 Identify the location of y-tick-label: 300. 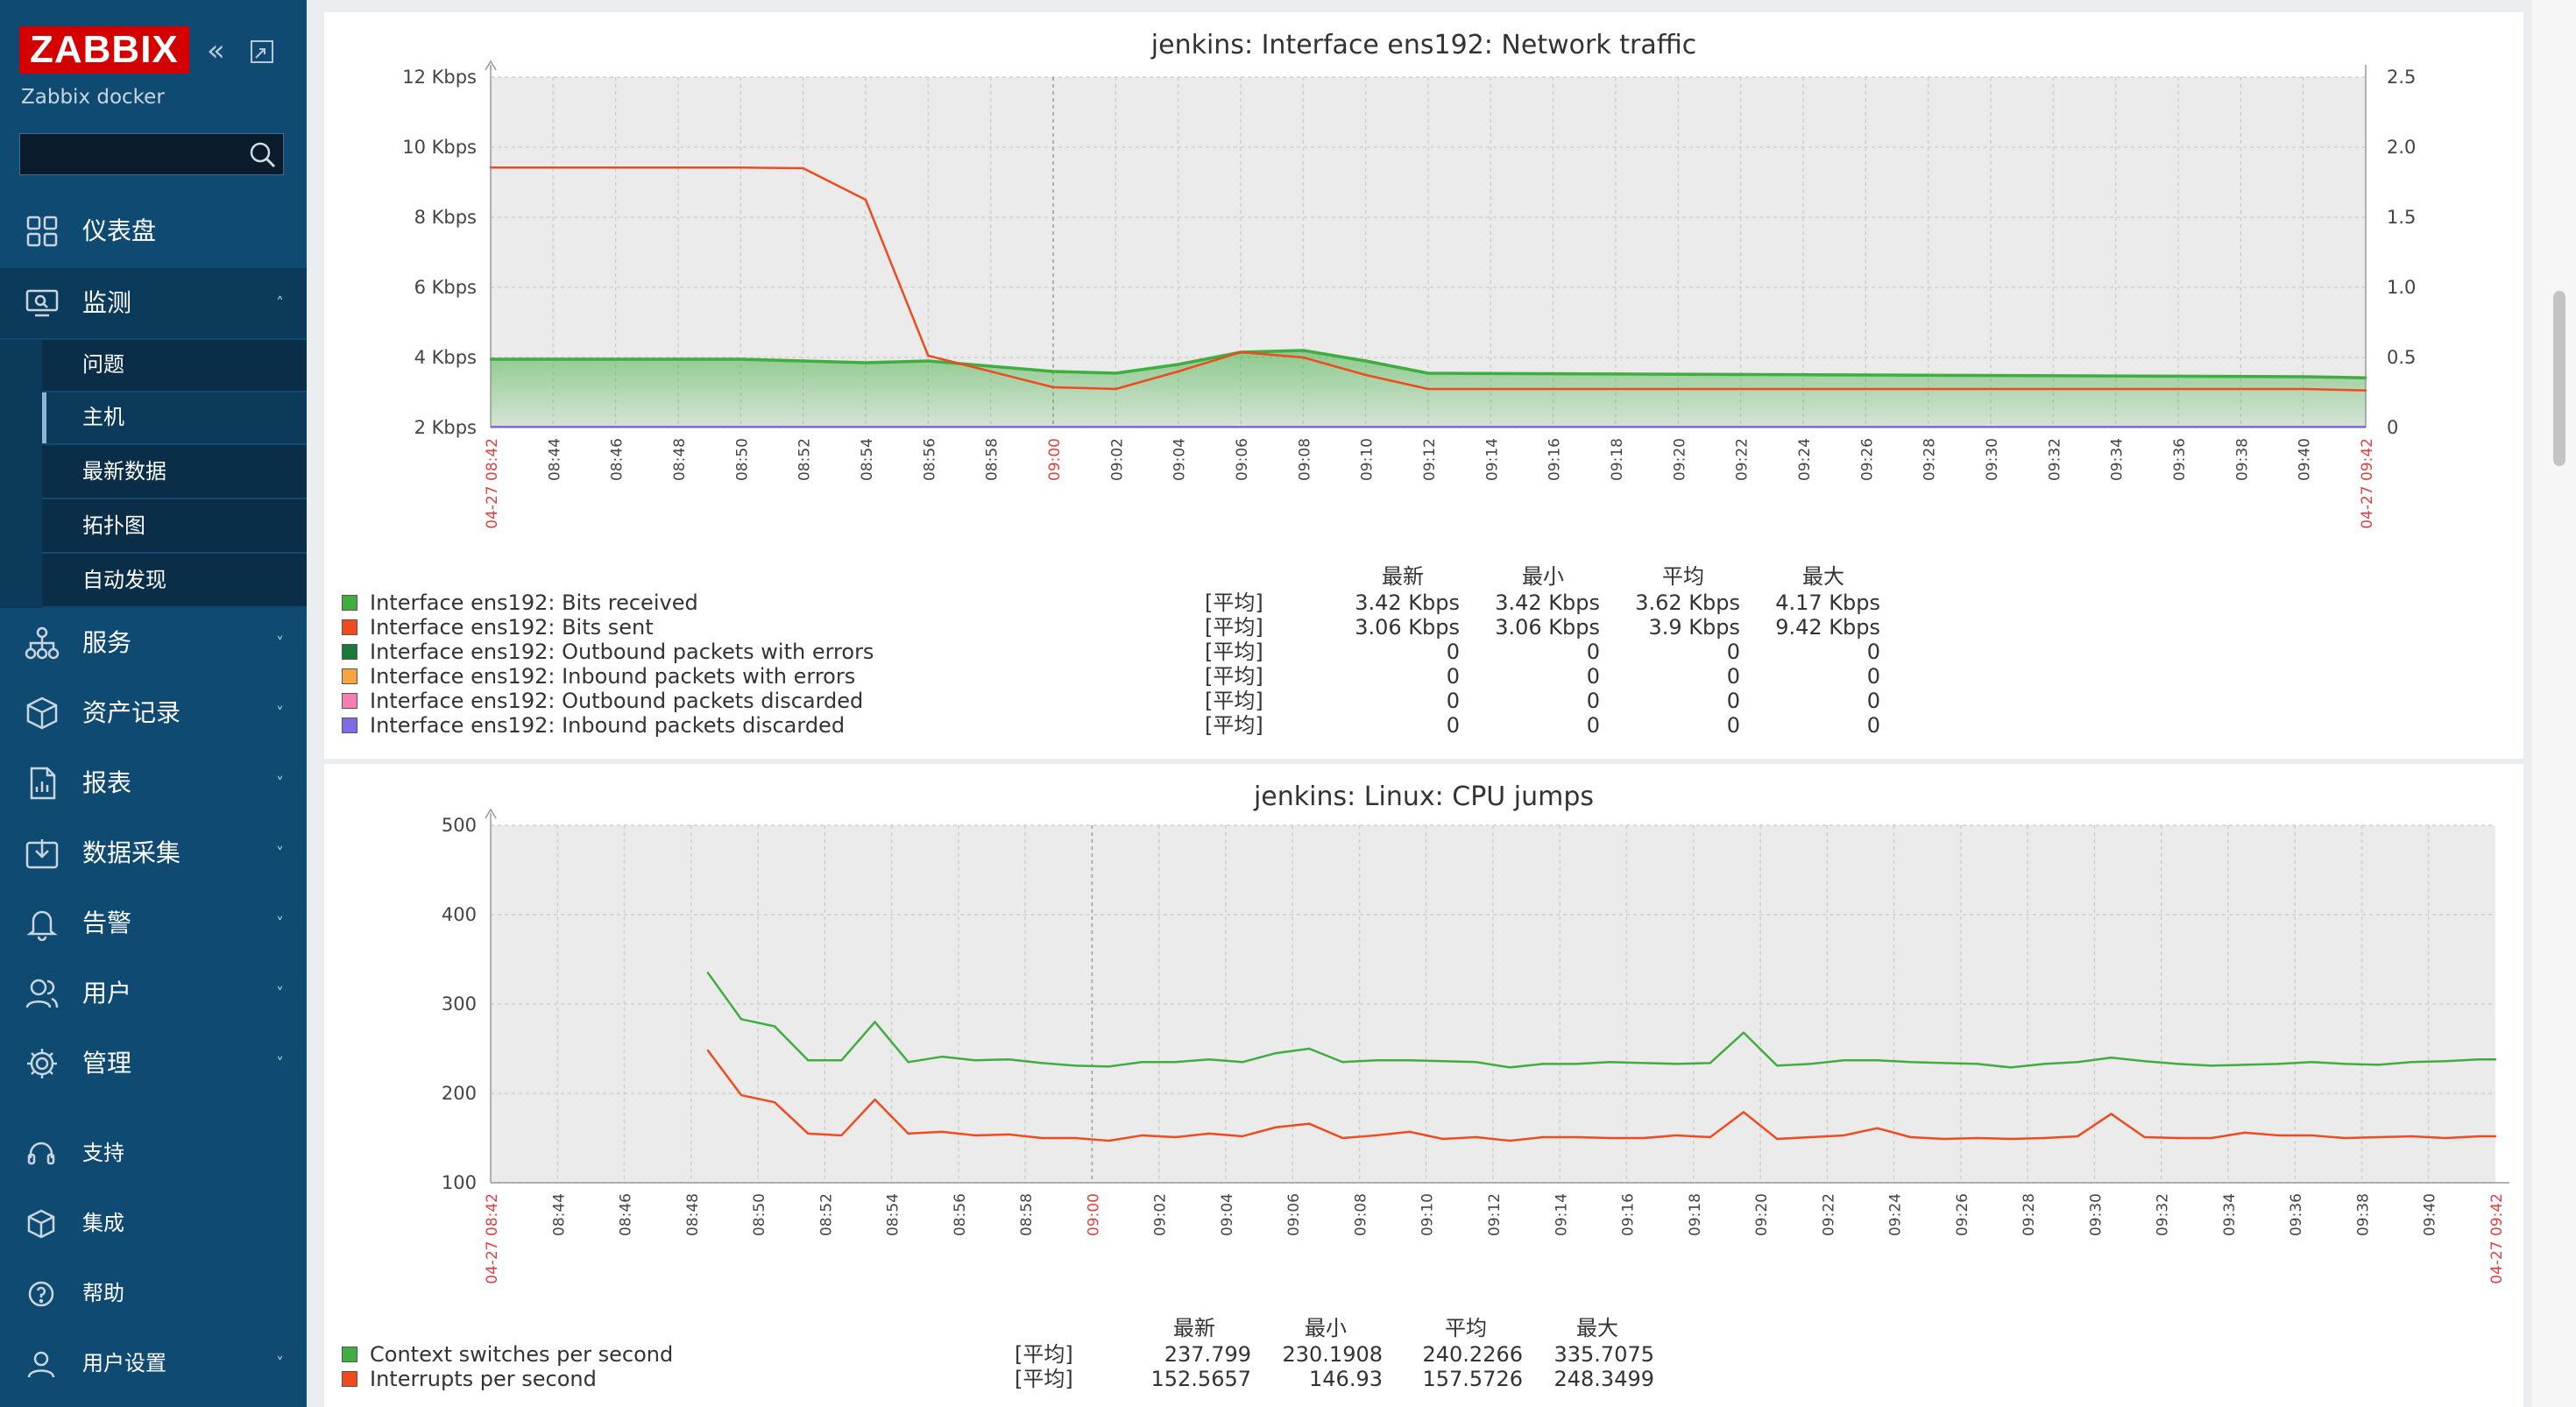
(459, 1004).